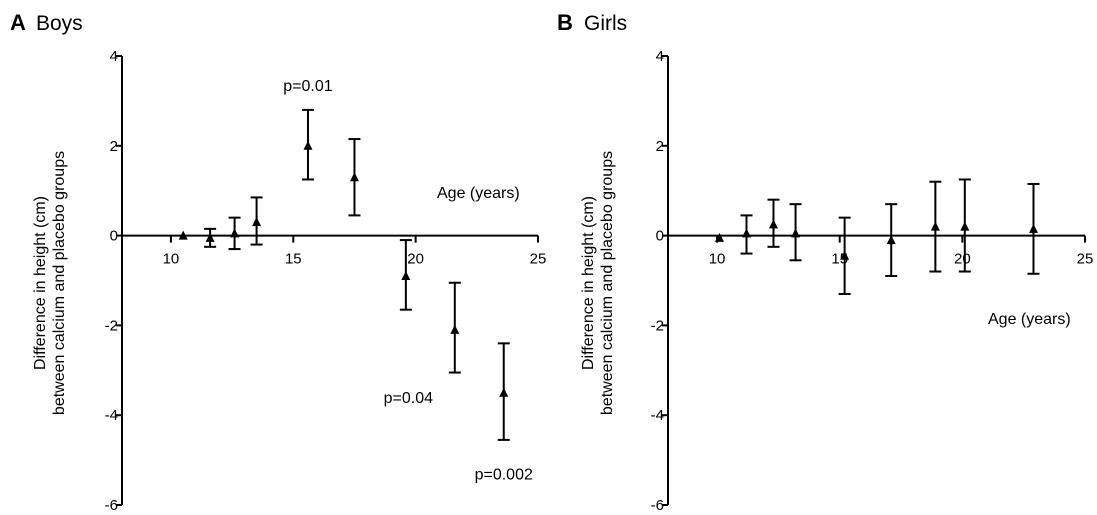 The width and height of the screenshot is (1097, 515). I want to click on p-value-annotation: p=0.01, so click(307, 86).